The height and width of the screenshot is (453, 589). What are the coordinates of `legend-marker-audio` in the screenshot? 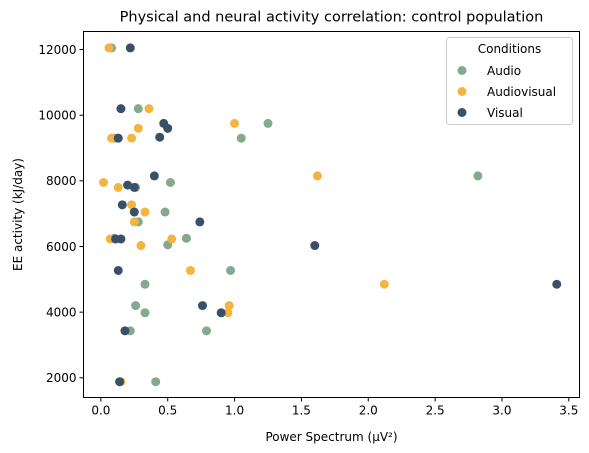 It's located at (462, 70).